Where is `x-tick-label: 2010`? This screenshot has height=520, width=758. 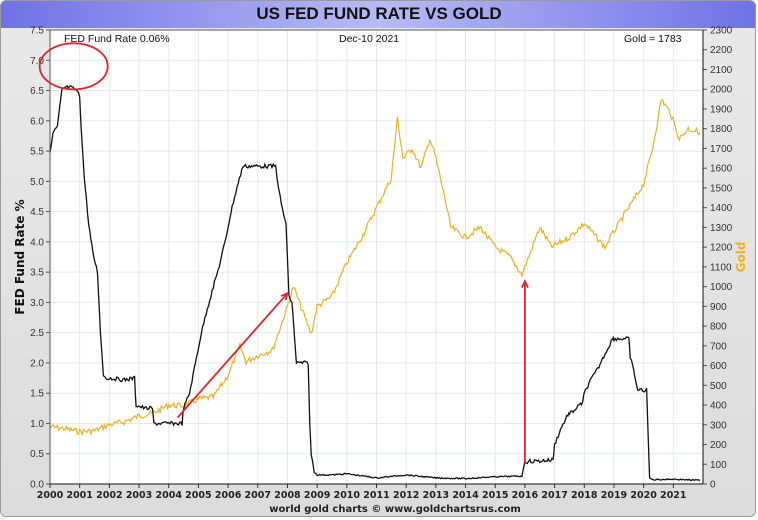
x-tick-label: 2010 is located at coordinates (347, 495).